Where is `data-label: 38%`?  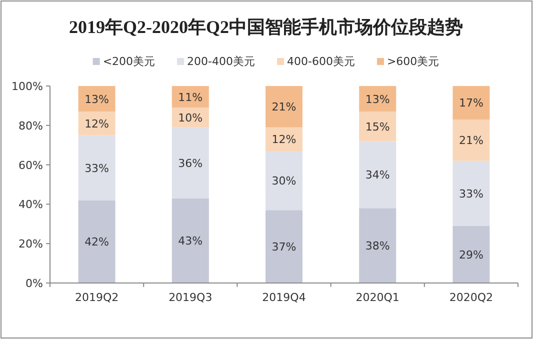
data-label: 38% is located at coordinates (377, 246).